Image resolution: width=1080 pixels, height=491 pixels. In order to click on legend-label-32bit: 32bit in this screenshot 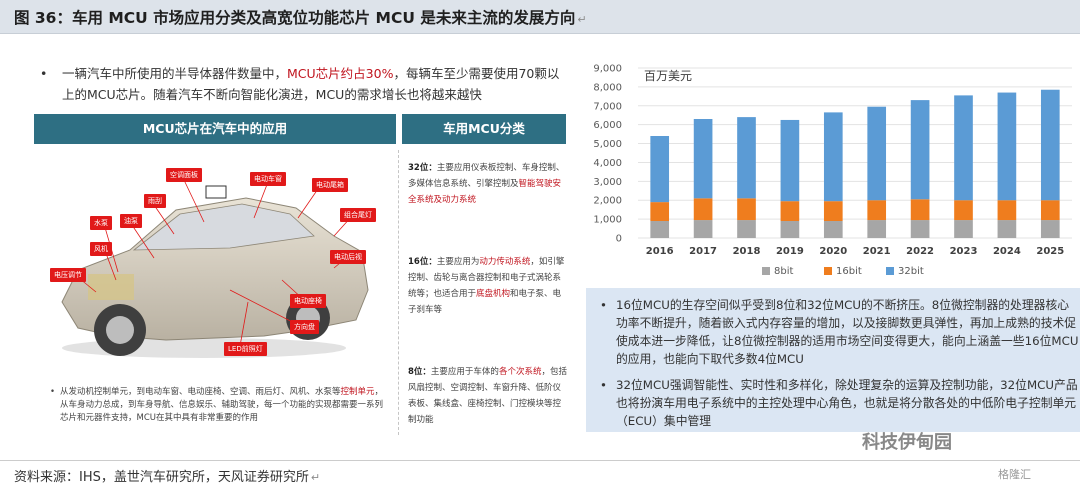, I will do `click(911, 271)`.